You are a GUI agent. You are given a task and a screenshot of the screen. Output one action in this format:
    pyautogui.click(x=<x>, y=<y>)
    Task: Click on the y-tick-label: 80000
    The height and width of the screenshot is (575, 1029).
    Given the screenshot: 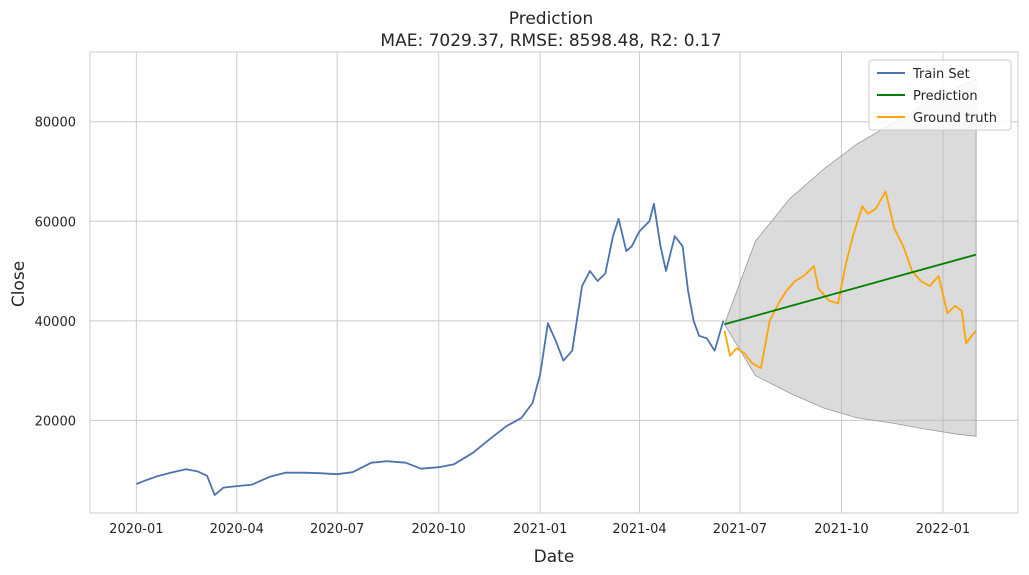 What is the action you would take?
    pyautogui.click(x=55, y=123)
    